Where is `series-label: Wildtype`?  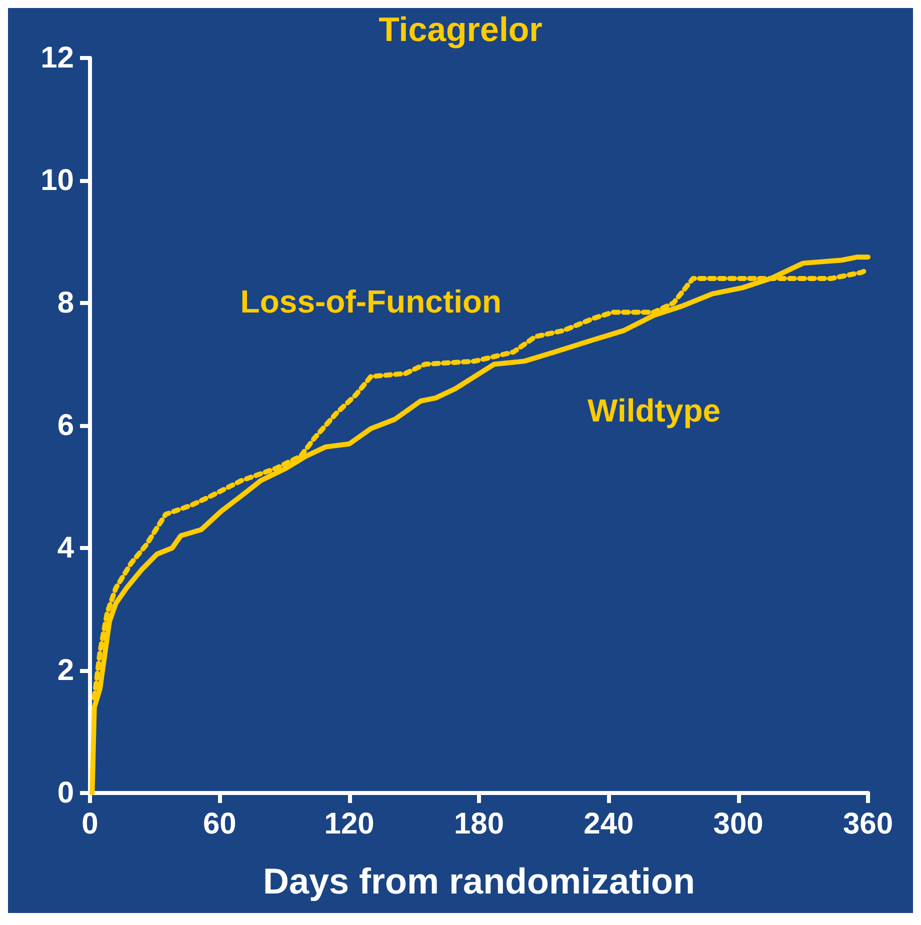
series-label: Wildtype is located at coordinates (654, 410).